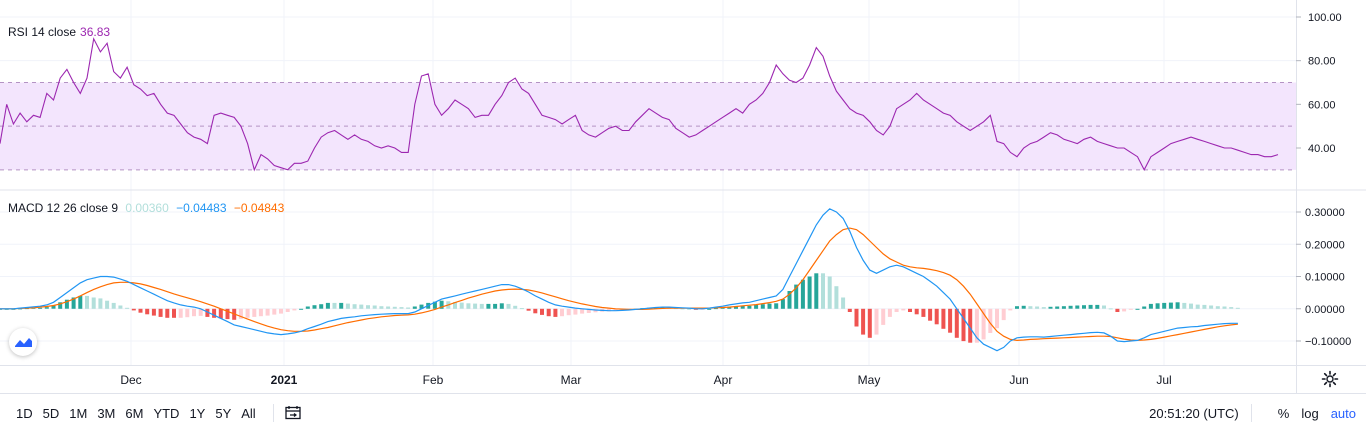 Image resolution: width=1366 pixels, height=432 pixels. What do you see at coordinates (1325, 213) in the screenshot?
I see `macd-tick-label: 0.30000` at bounding box center [1325, 213].